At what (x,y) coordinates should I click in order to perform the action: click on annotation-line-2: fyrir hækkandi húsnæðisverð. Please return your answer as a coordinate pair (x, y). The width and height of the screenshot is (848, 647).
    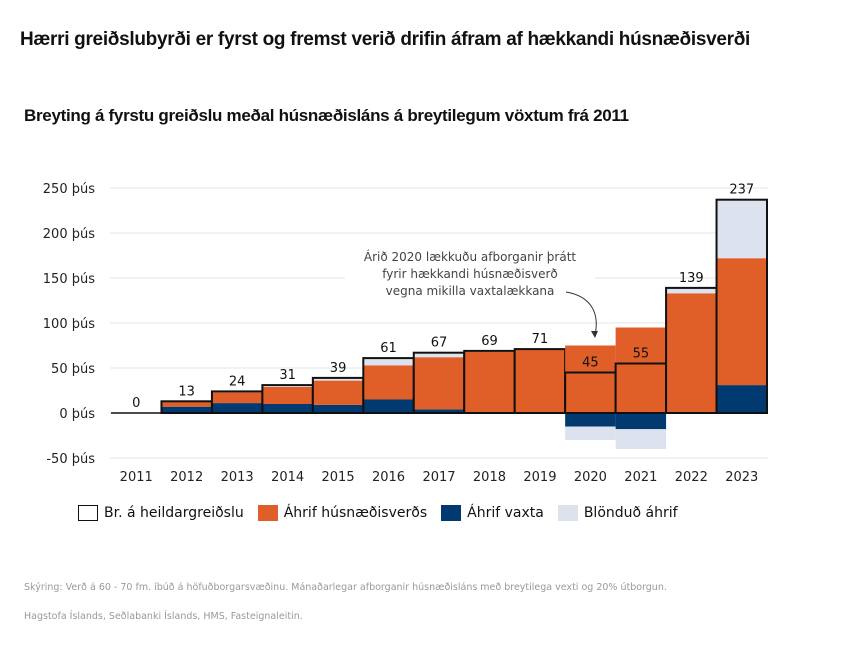
    Looking at the image, I should click on (469, 274).